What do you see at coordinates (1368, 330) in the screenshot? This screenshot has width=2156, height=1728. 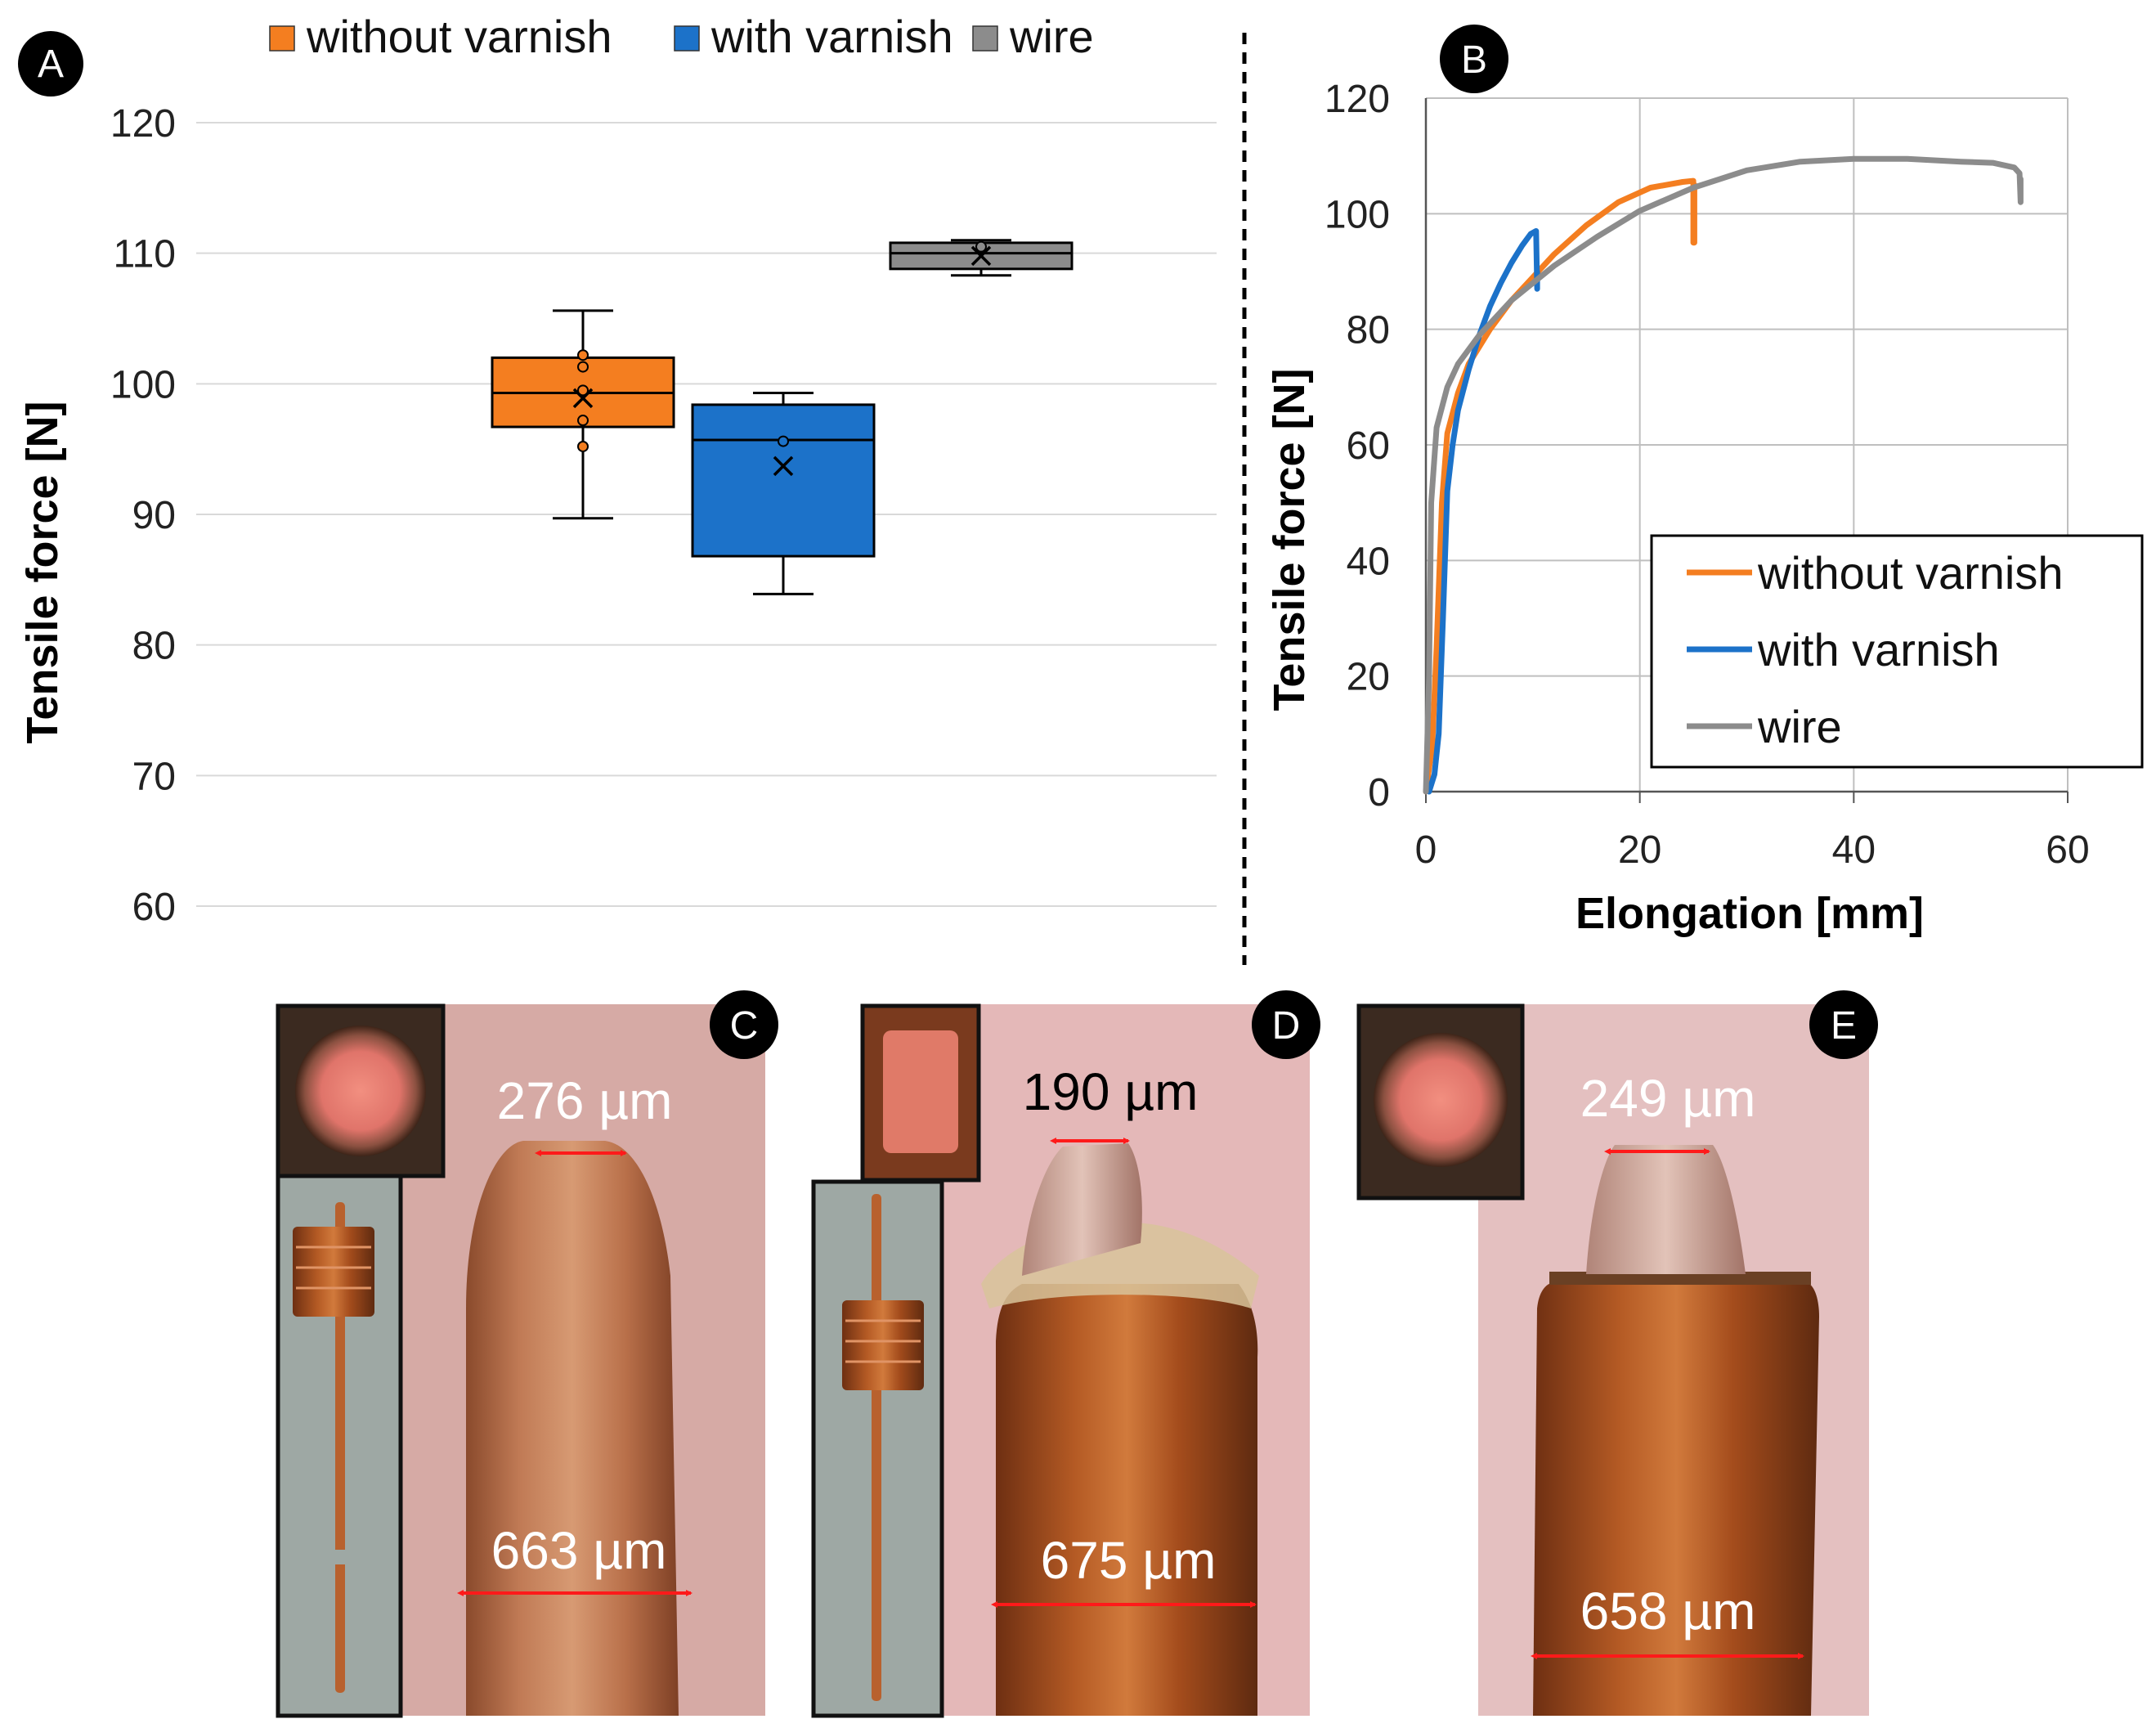 I see `chart-b-y-tick-label: 80` at bounding box center [1368, 330].